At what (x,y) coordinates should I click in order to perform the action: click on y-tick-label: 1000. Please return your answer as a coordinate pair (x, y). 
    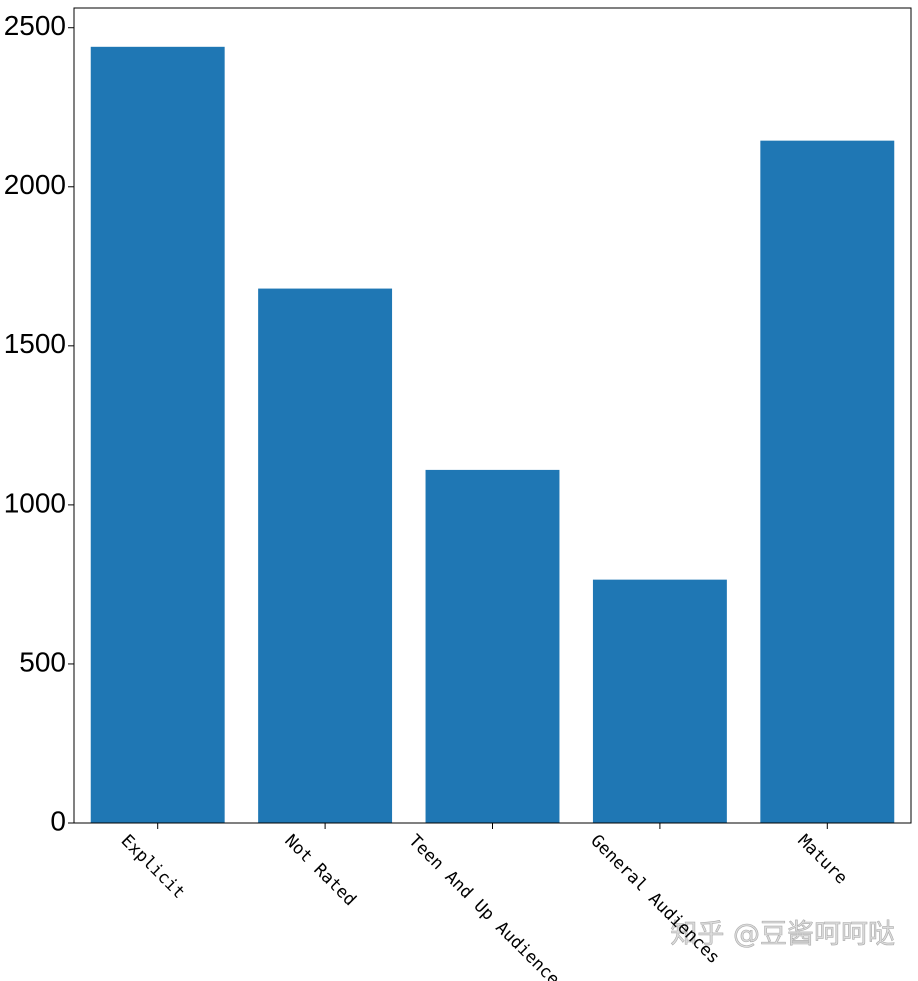
    Looking at the image, I should click on (35, 502).